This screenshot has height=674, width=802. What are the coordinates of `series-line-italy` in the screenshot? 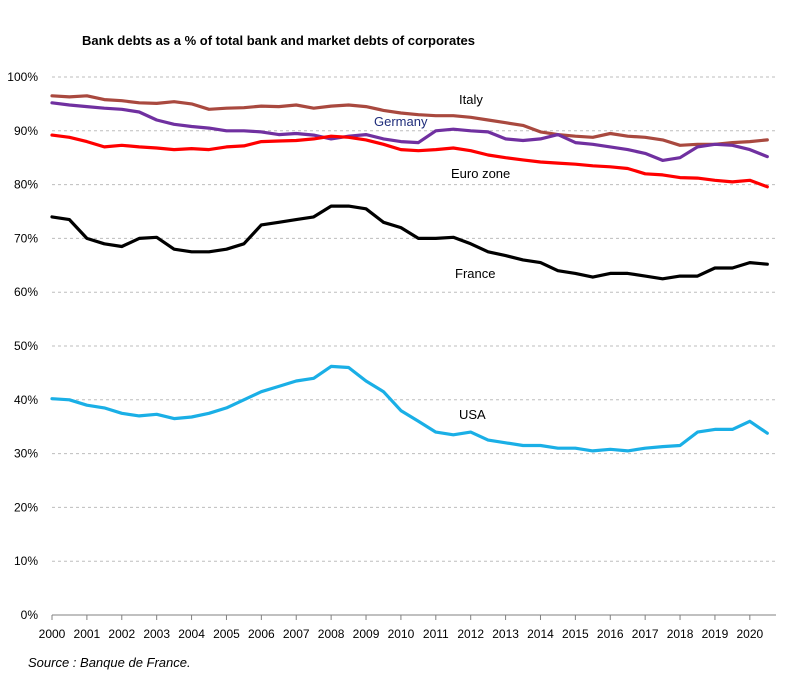 It's located at (409, 120).